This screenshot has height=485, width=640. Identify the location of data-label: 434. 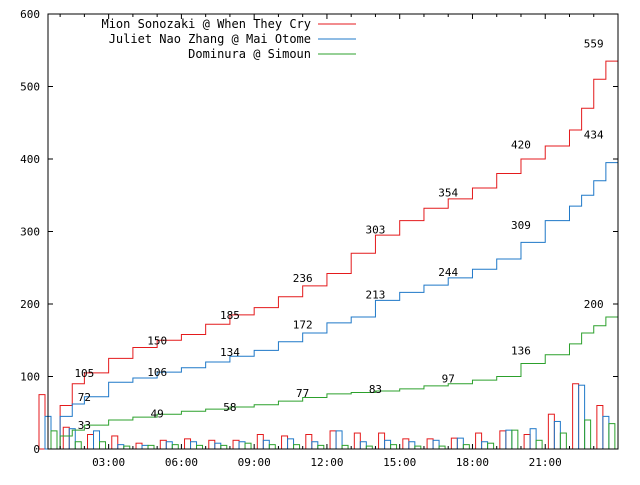
(594, 134).